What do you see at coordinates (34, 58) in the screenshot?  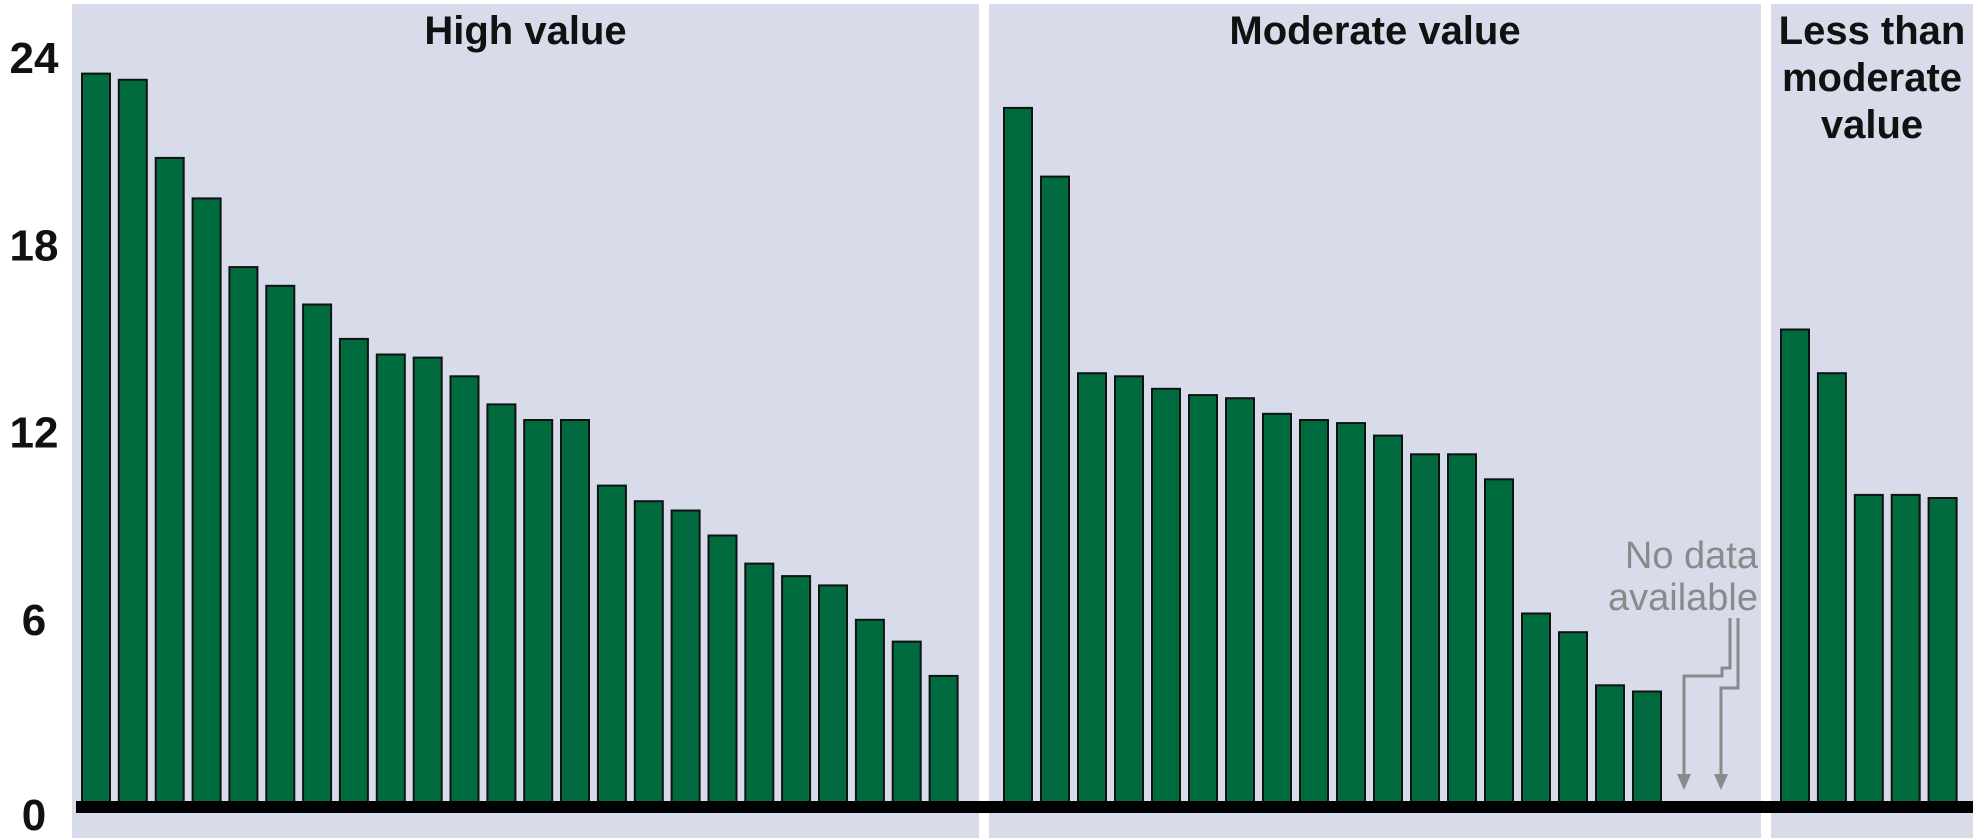 I see `y-tick-label-24: 24` at bounding box center [34, 58].